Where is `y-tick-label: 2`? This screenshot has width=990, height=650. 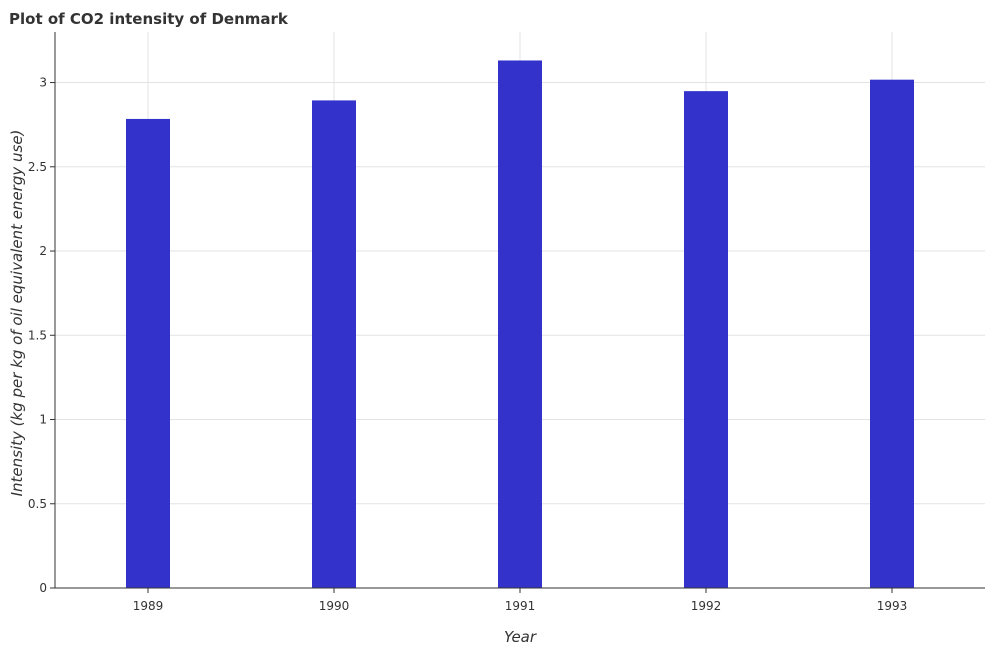
y-tick-label: 2 is located at coordinates (43, 251).